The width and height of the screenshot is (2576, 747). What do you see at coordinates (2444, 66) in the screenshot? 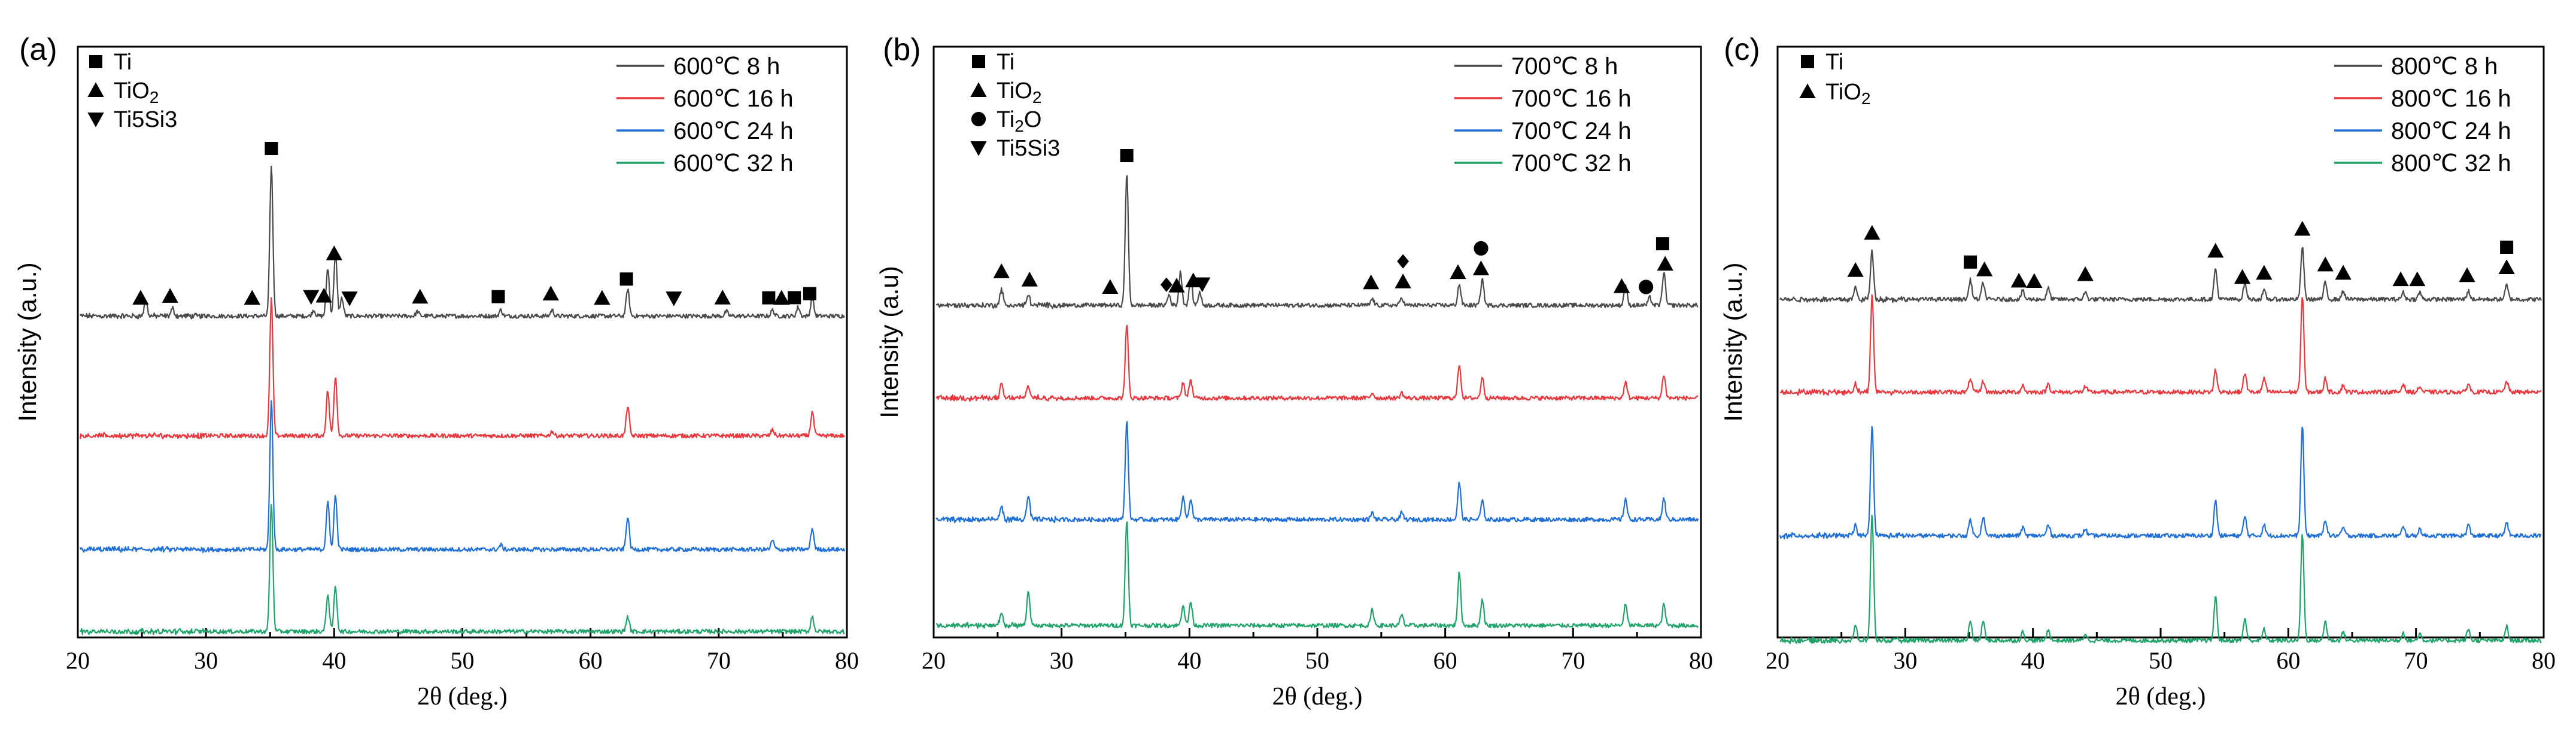
I see `series-legend-label: 800℃ 8 h` at bounding box center [2444, 66].